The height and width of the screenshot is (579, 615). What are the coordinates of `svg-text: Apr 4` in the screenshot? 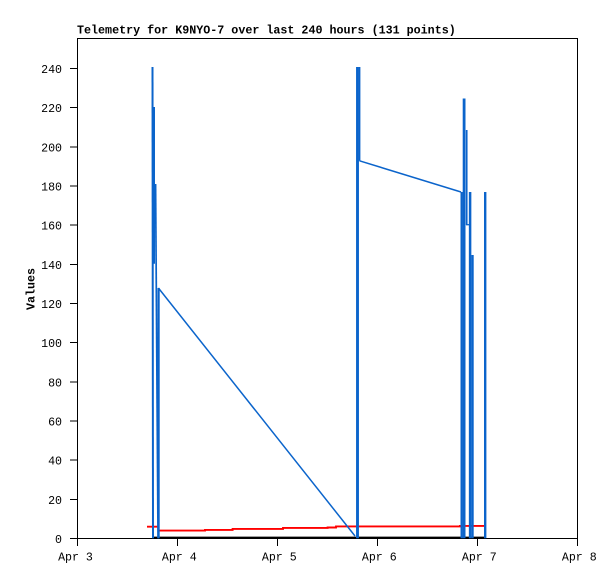 It's located at (179, 557).